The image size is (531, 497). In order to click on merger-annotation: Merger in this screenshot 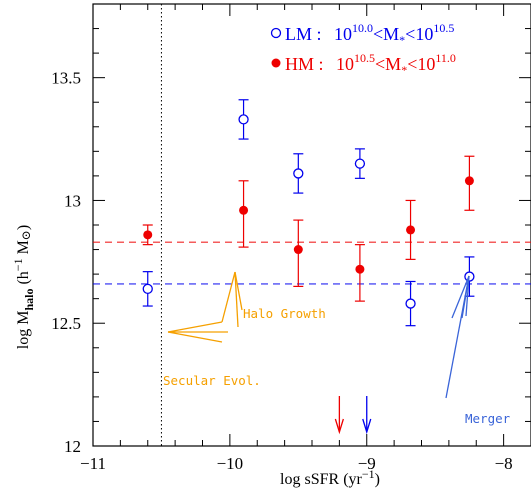, I will do `click(488, 418)`.